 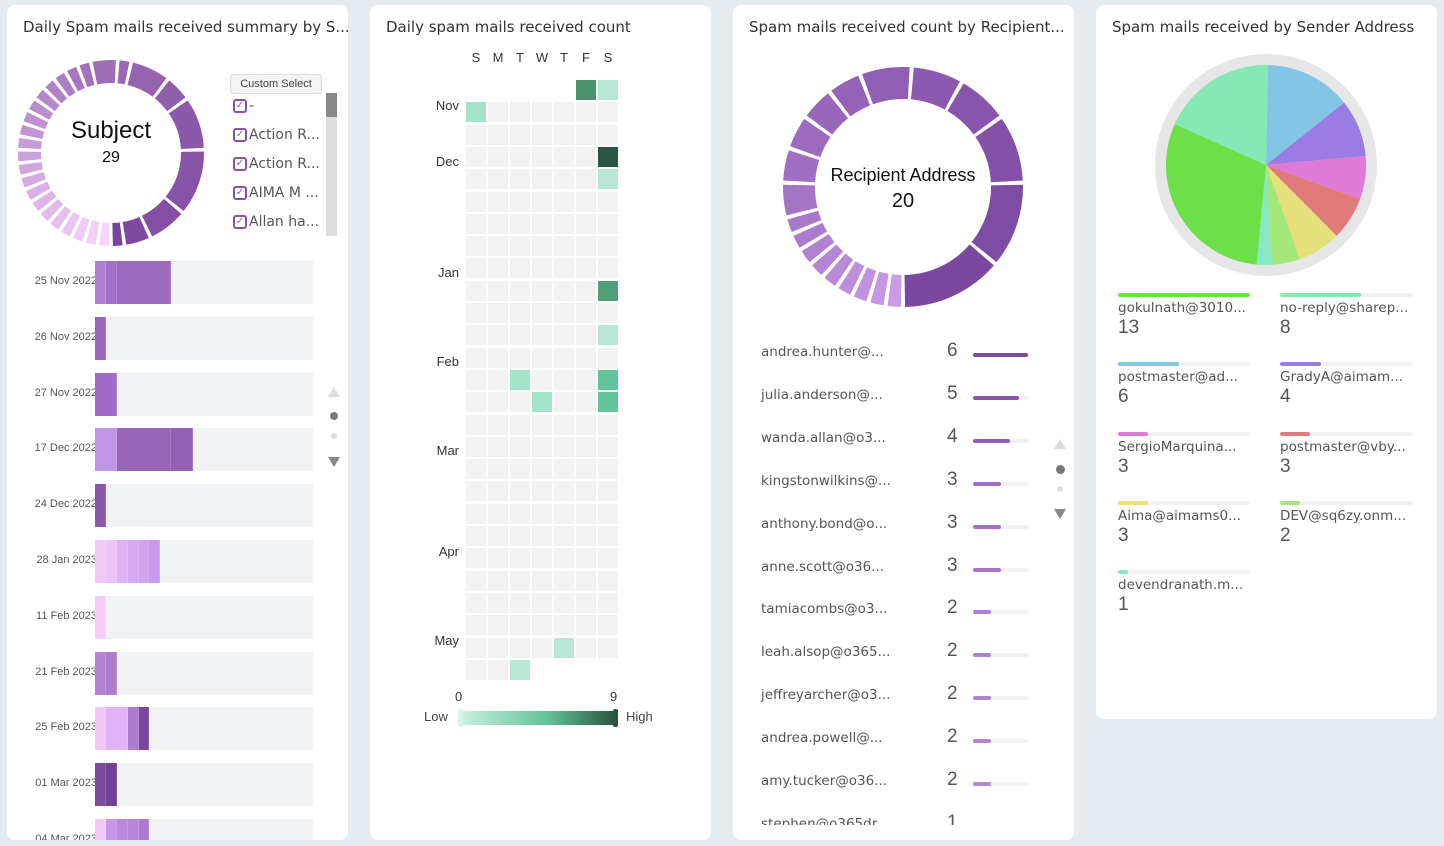 I want to click on sender-legend-item: SergioMarquina... 3, so click(x=1184, y=454).